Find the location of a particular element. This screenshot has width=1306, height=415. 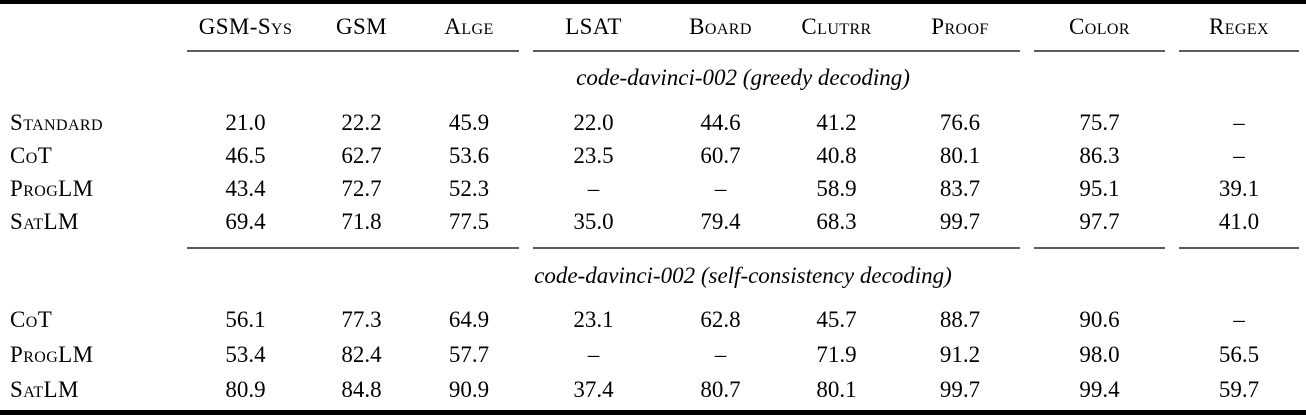

data-cell: 43.4 is located at coordinates (245, 188).